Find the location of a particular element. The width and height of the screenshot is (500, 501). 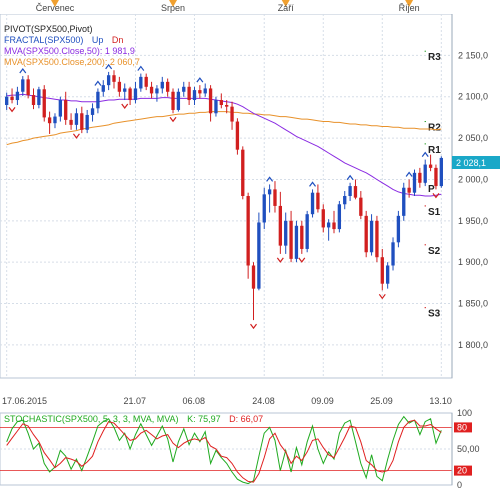

price-tick-label: 2 050,0 is located at coordinates (473, 138).